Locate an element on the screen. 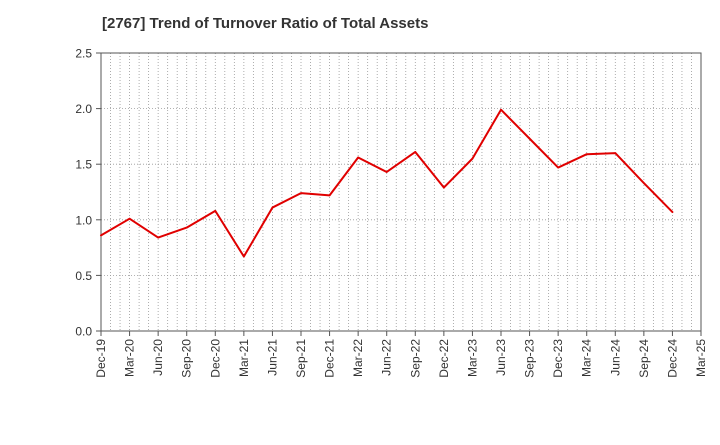  x-tick-label: Mar-22 is located at coordinates (358, 358).